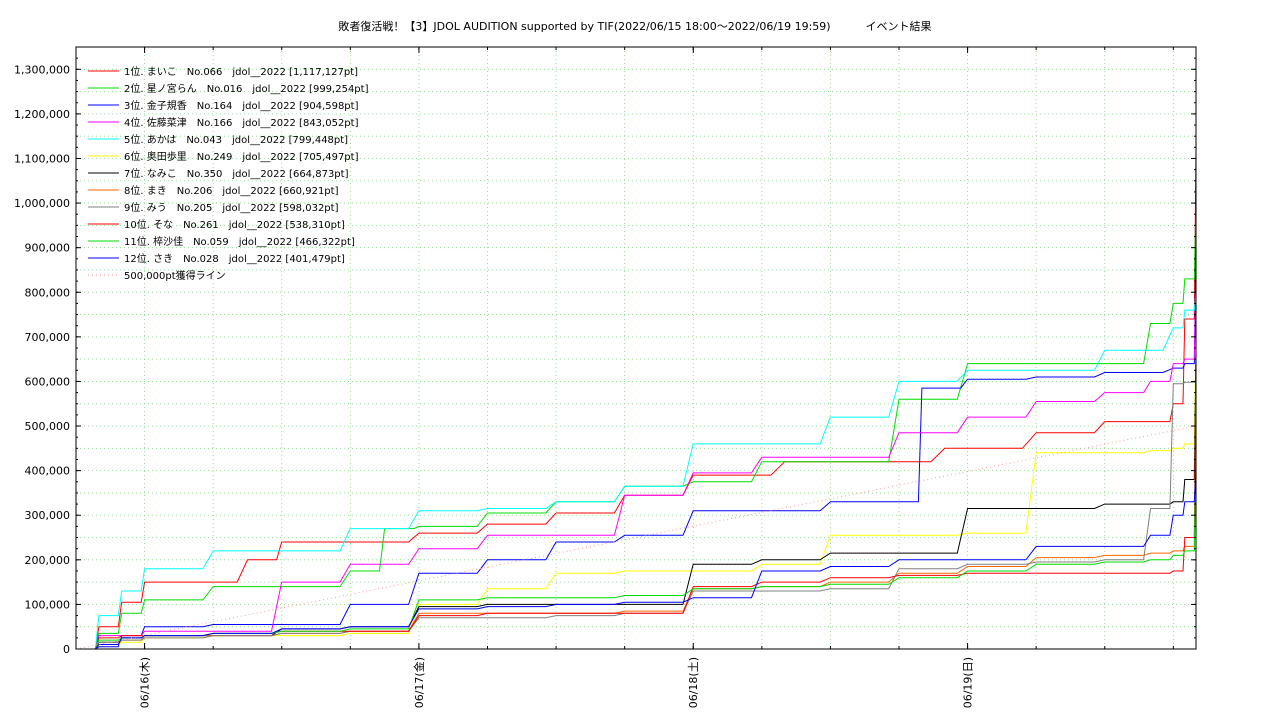 The image size is (1280, 720). What do you see at coordinates (968, 682) in the screenshot?
I see `x-tick-label: 06/19(日)` at bounding box center [968, 682].